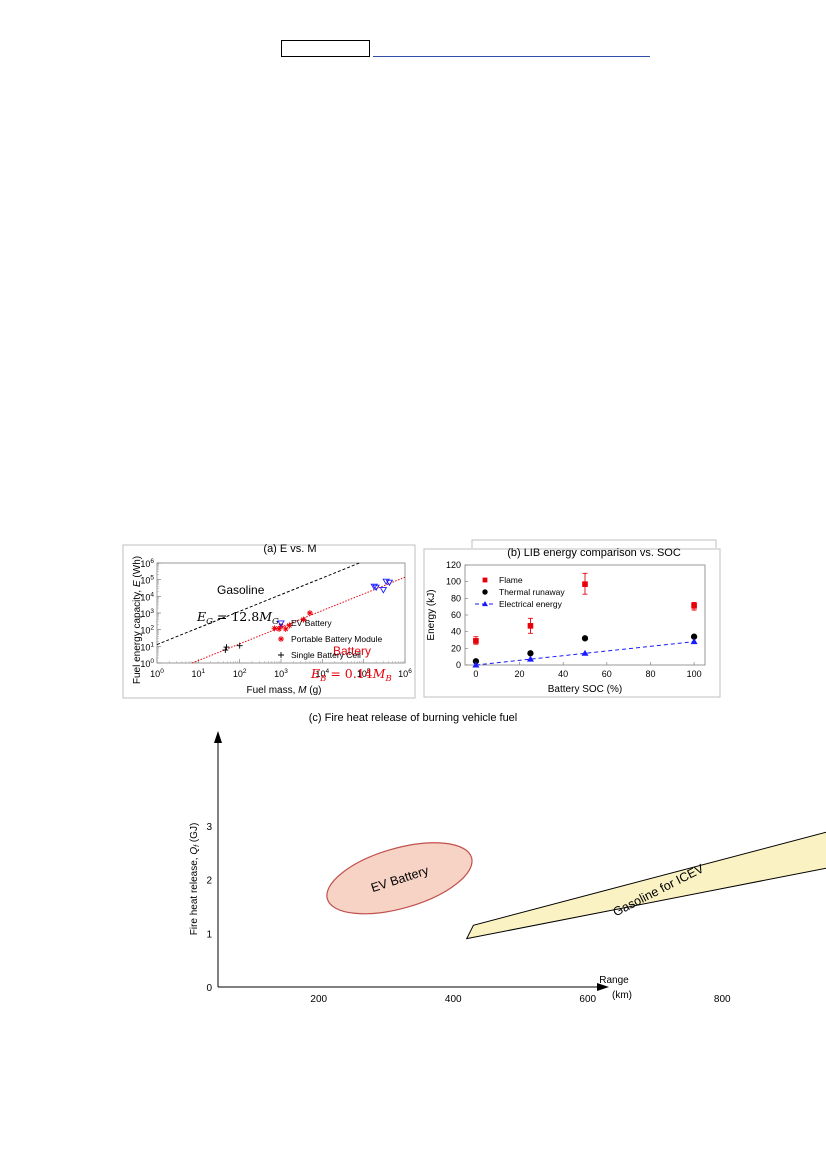 This screenshot has width=826, height=1170. I want to click on fit-line-gasoline, so click(258, 604).